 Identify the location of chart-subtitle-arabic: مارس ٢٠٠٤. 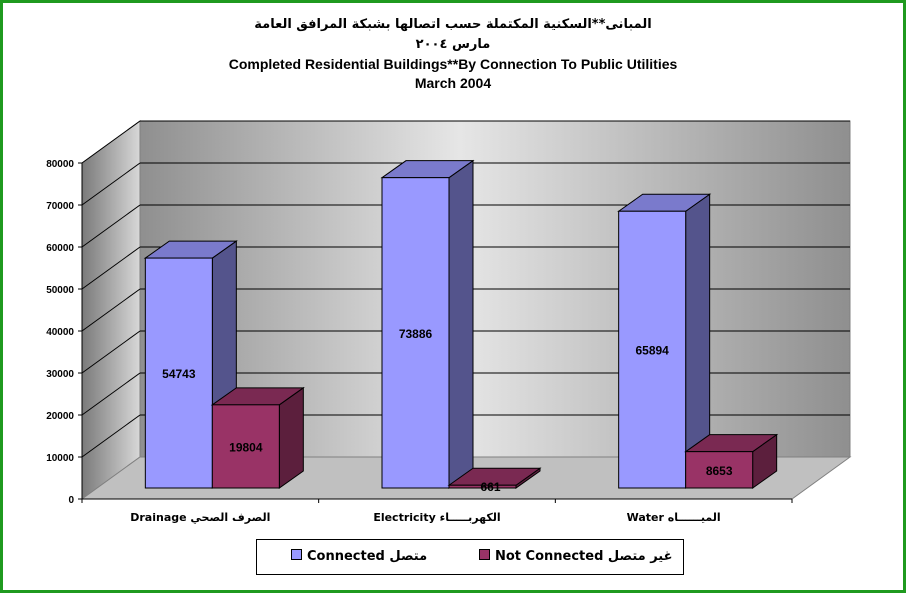
(453, 44).